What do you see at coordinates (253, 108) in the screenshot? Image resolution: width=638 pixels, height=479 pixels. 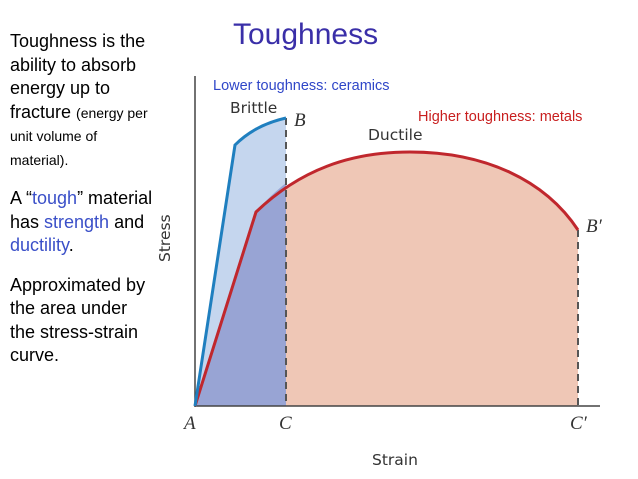 I see `brittle-label: Brittle` at bounding box center [253, 108].